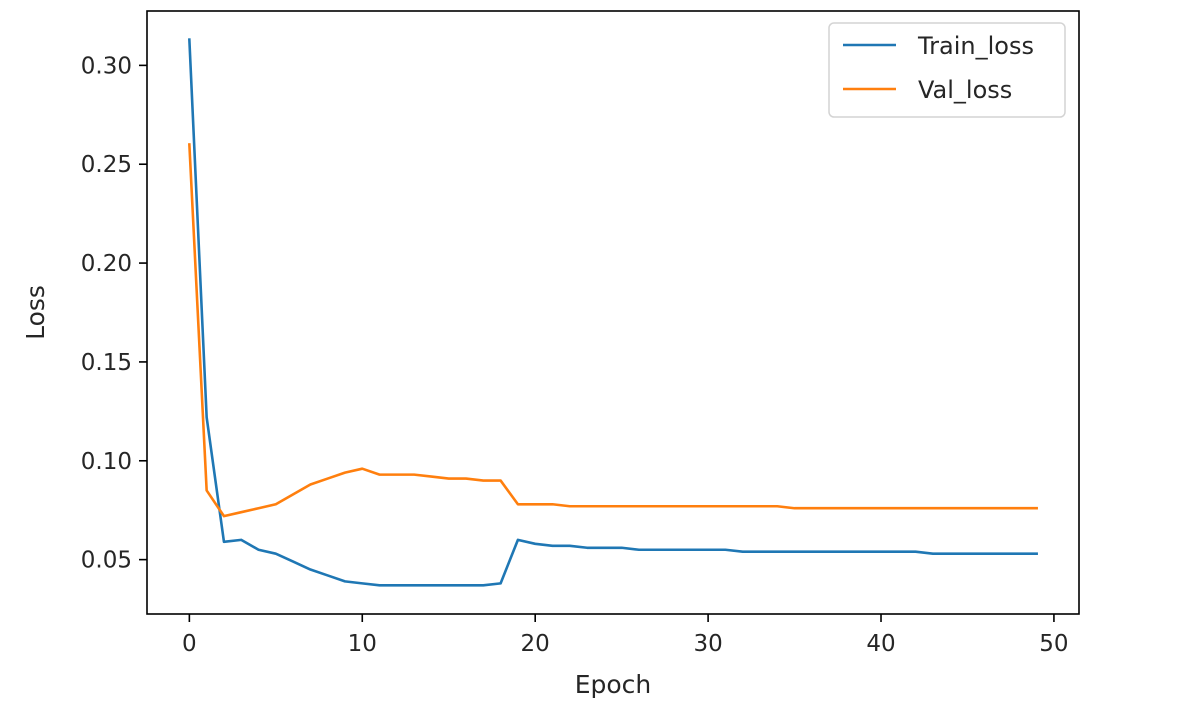 The height and width of the screenshot is (706, 1196). What do you see at coordinates (362, 644) in the screenshot?
I see `x-tick-label: 10` at bounding box center [362, 644].